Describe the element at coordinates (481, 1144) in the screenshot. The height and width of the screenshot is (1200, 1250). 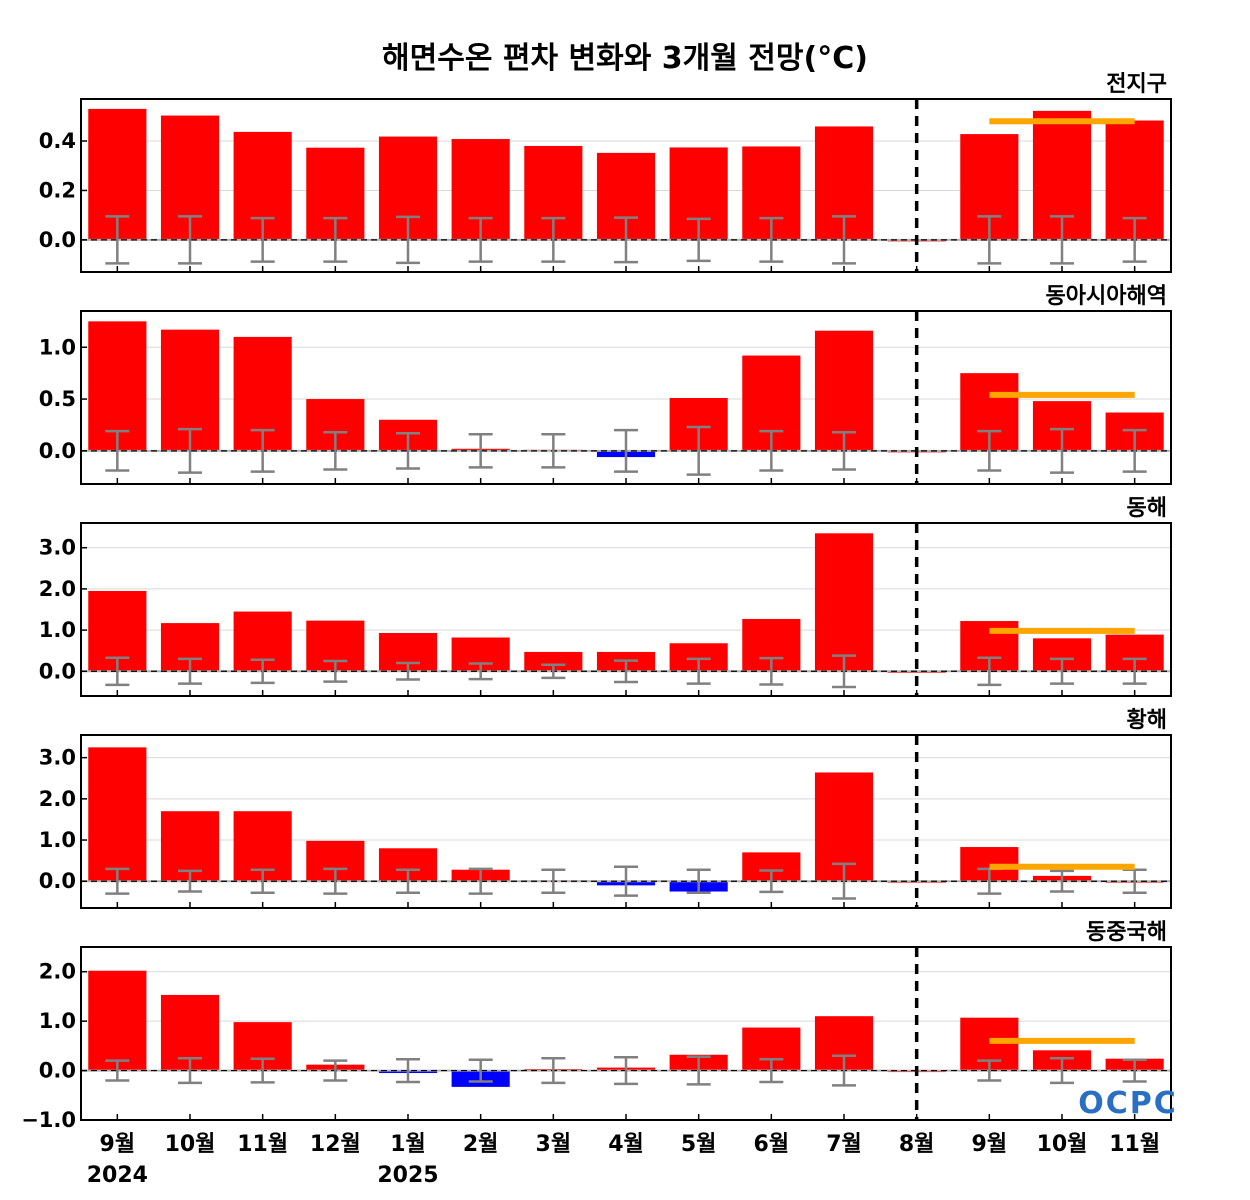
I see `x-tick-label: 2월` at that location.